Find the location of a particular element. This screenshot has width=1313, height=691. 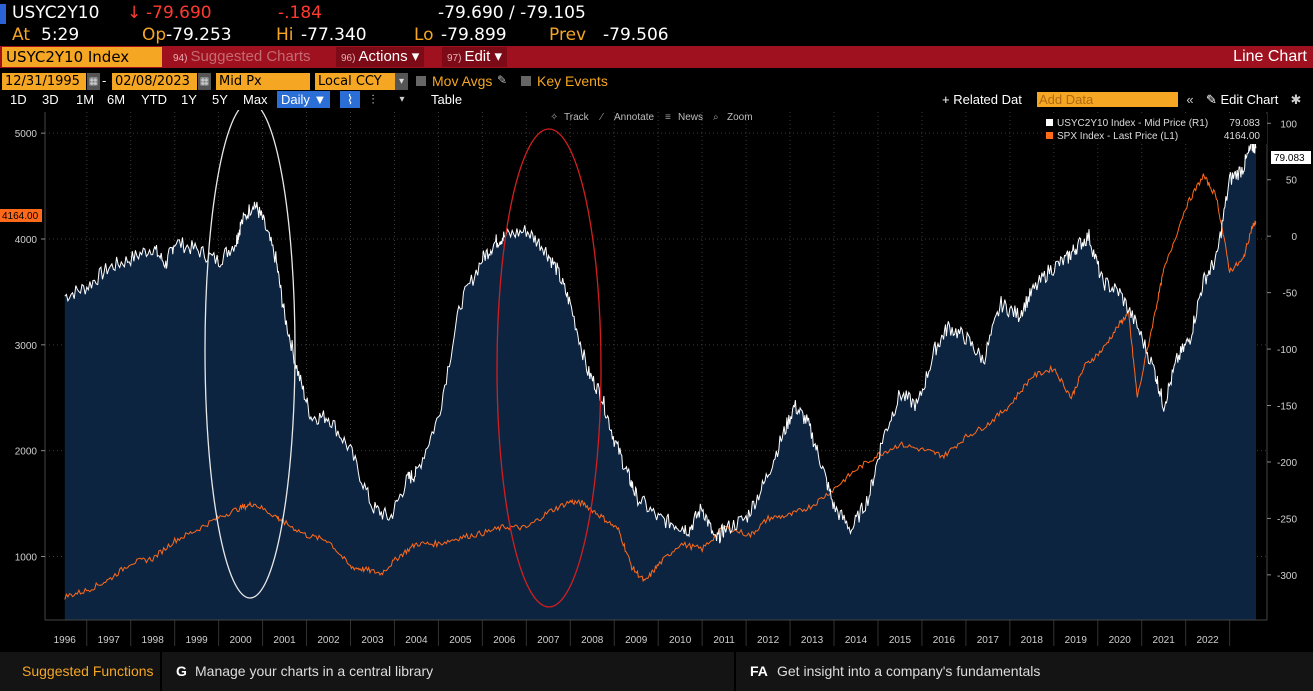

key-events-label: Key Events is located at coordinates (572, 81).